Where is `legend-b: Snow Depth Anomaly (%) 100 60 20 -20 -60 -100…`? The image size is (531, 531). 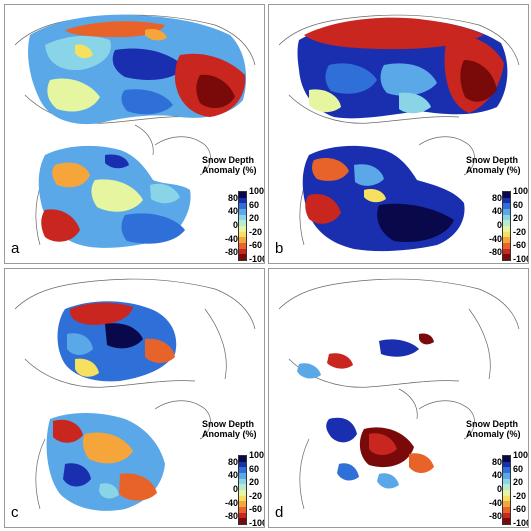
legend-b: Snow Depth Anomaly (%) 100 60 20 -20 -60 -100… is located at coordinates (497, 209).